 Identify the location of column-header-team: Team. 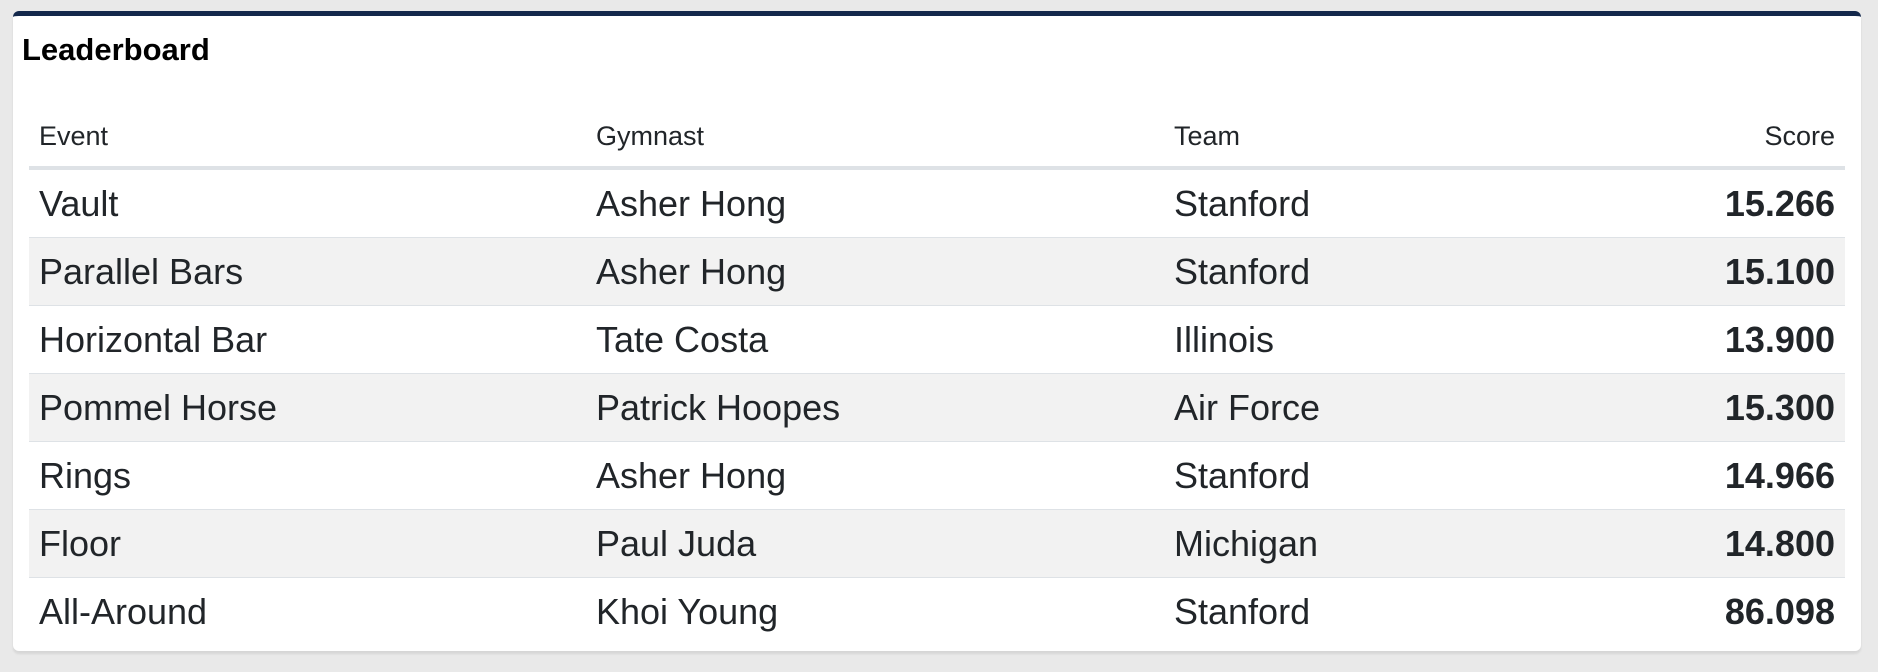
(1355, 138).